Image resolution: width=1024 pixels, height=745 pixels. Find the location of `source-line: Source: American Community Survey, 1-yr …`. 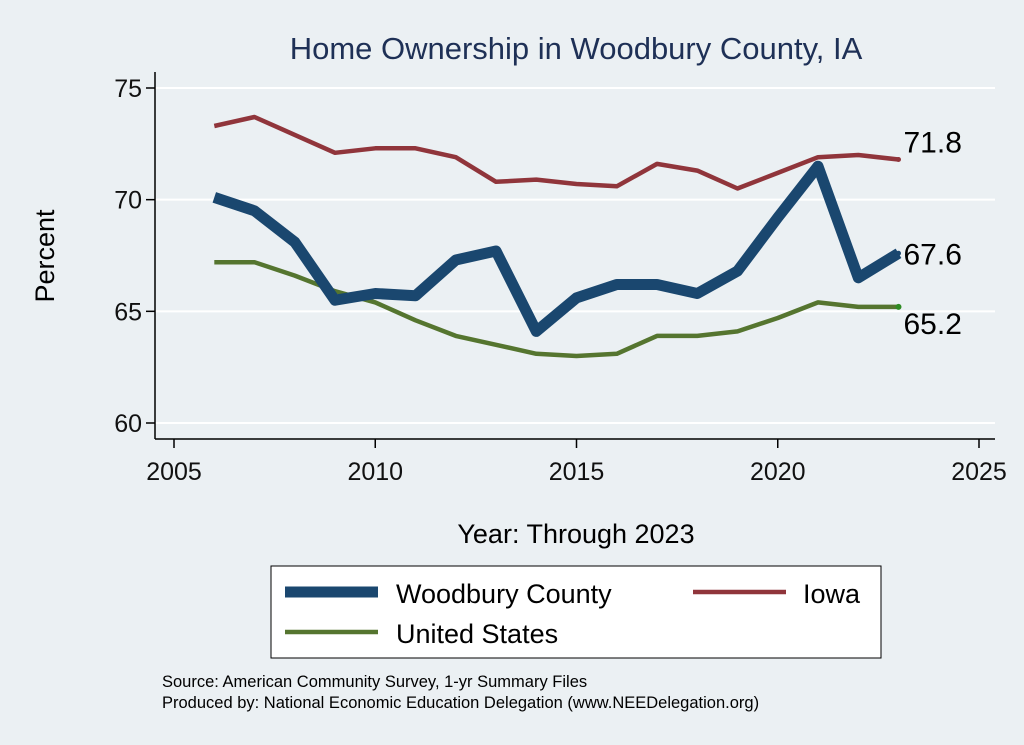

source-line: Source: American Community Survey, 1-yr … is located at coordinates (374, 682).